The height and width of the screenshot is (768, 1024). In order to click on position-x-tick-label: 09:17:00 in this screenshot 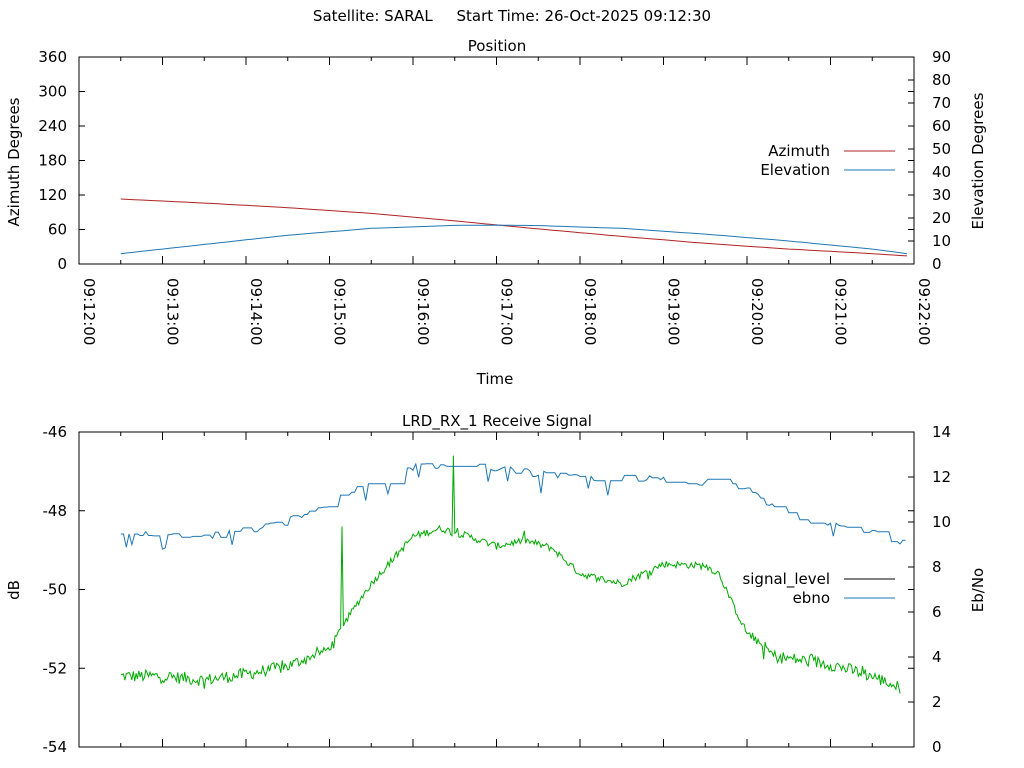, I will do `click(507, 311)`.